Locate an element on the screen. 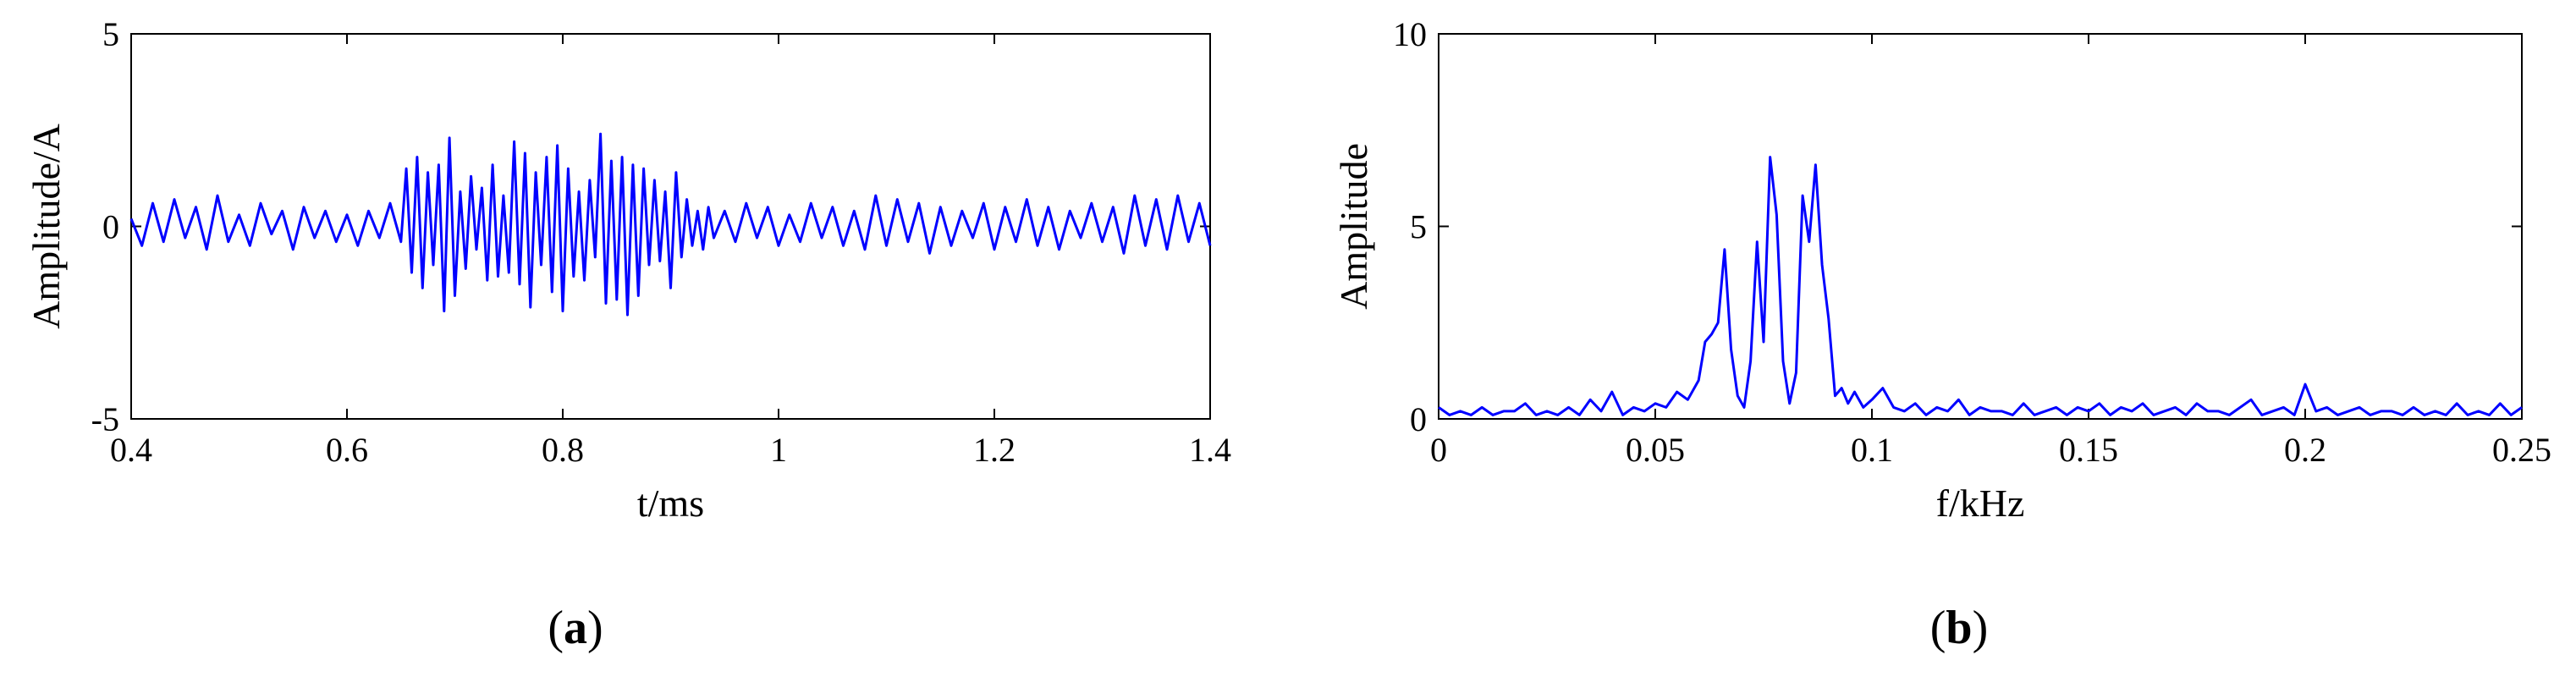 The height and width of the screenshot is (677, 2576). y-tick-label: 10 is located at coordinates (1410, 34).